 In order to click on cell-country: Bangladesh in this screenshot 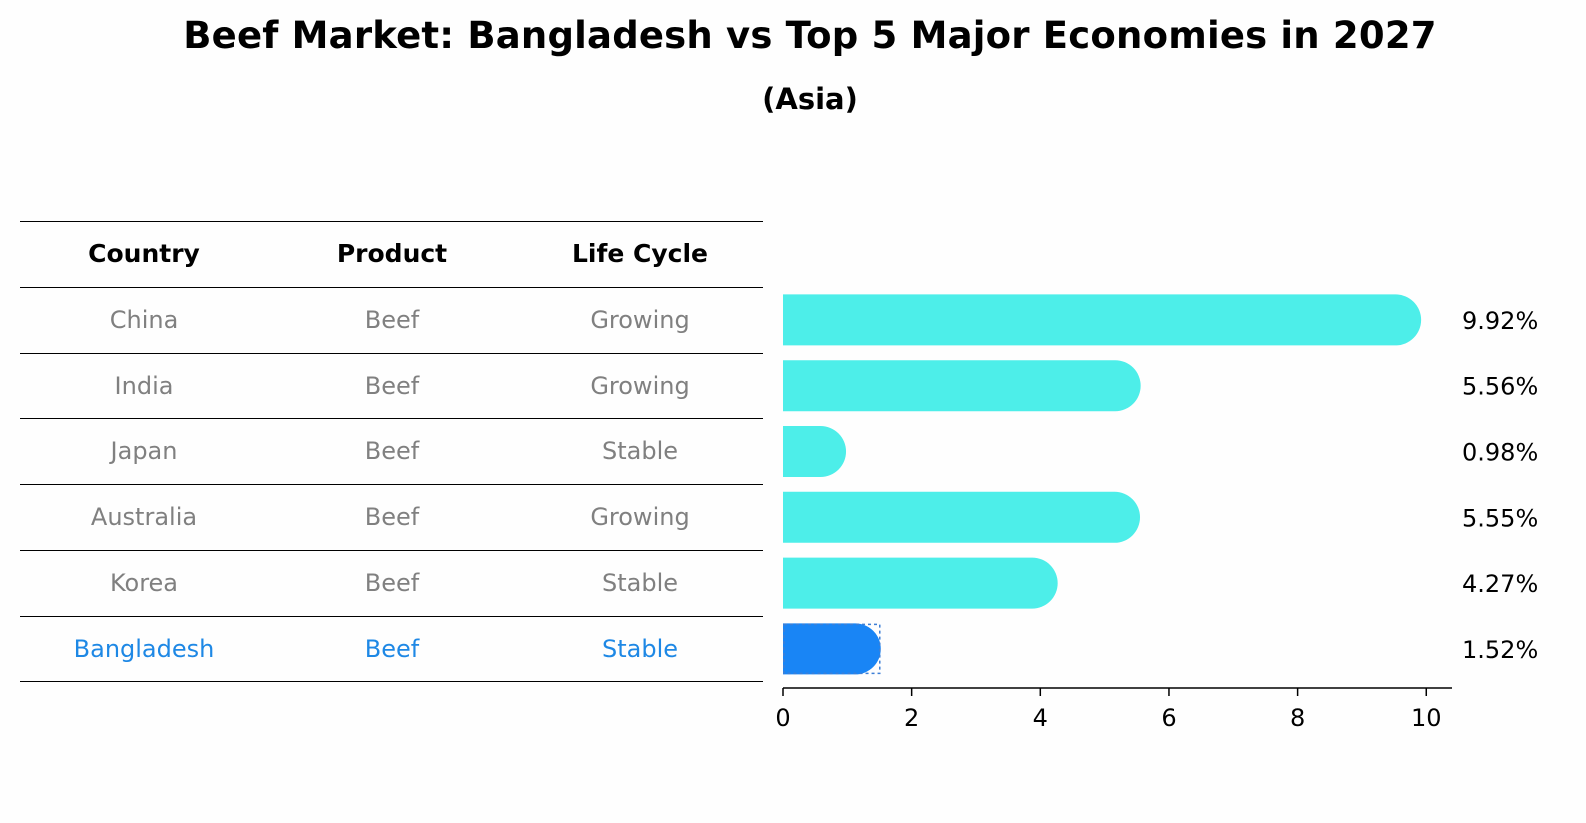, I will do `click(144, 648)`.